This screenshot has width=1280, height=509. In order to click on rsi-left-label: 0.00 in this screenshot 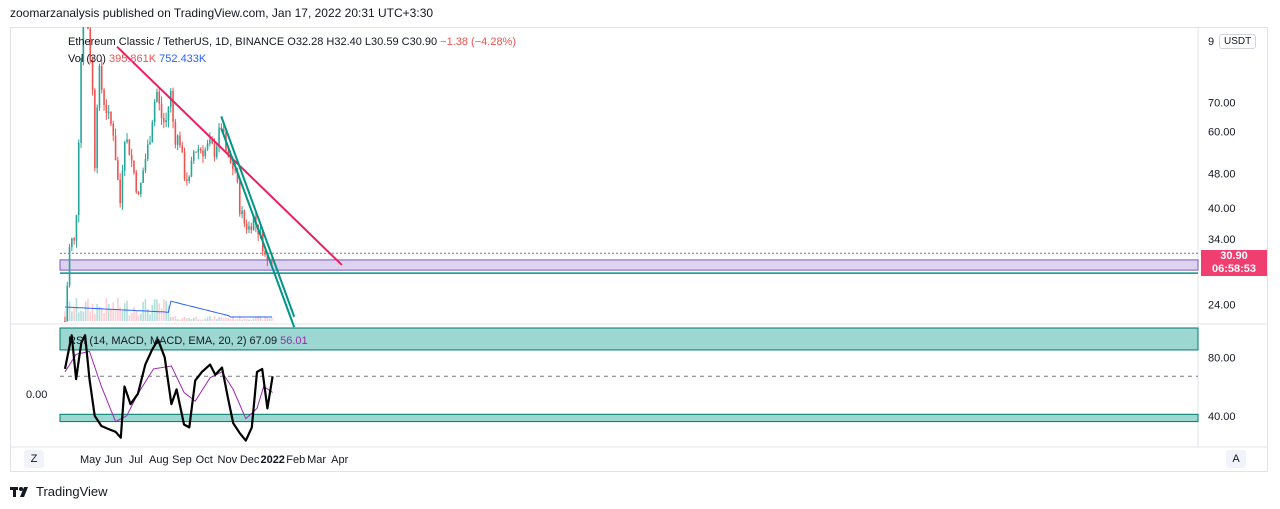, I will do `click(36, 395)`.